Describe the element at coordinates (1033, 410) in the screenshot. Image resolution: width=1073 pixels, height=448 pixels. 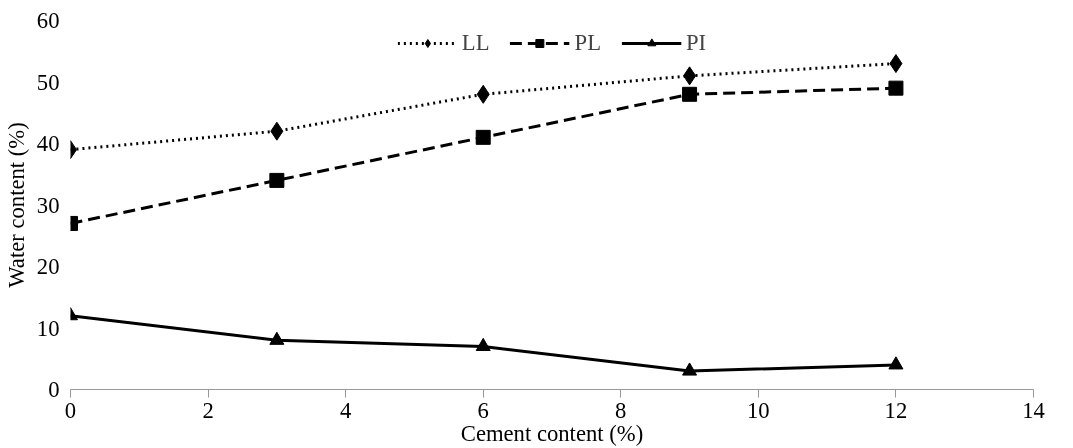
I see `x-tick-label: 14` at that location.